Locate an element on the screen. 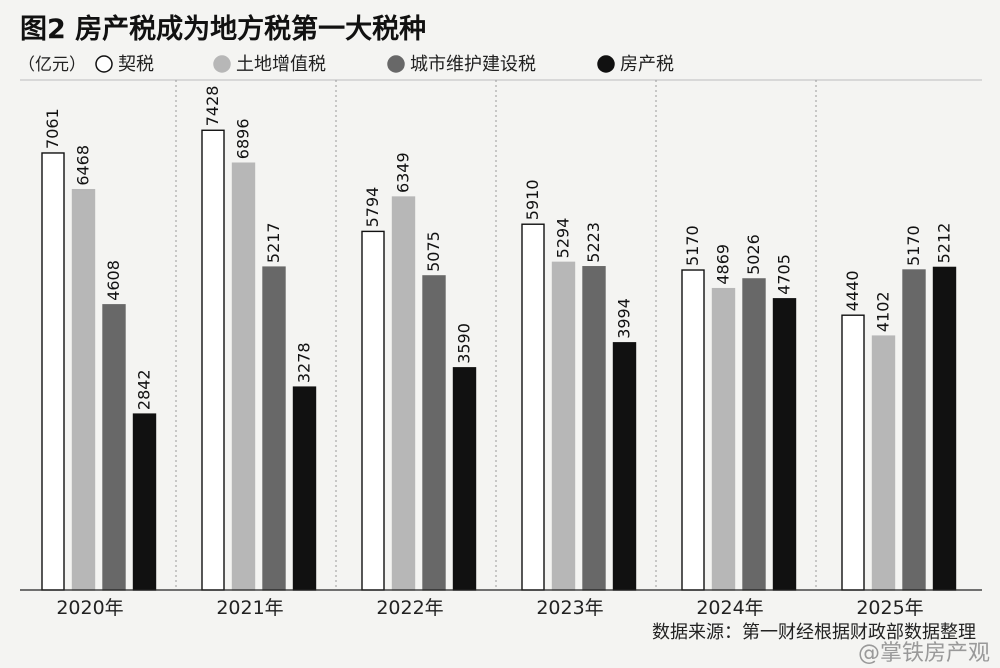  legend-label: 城市维护建设税 is located at coordinates (473, 64).